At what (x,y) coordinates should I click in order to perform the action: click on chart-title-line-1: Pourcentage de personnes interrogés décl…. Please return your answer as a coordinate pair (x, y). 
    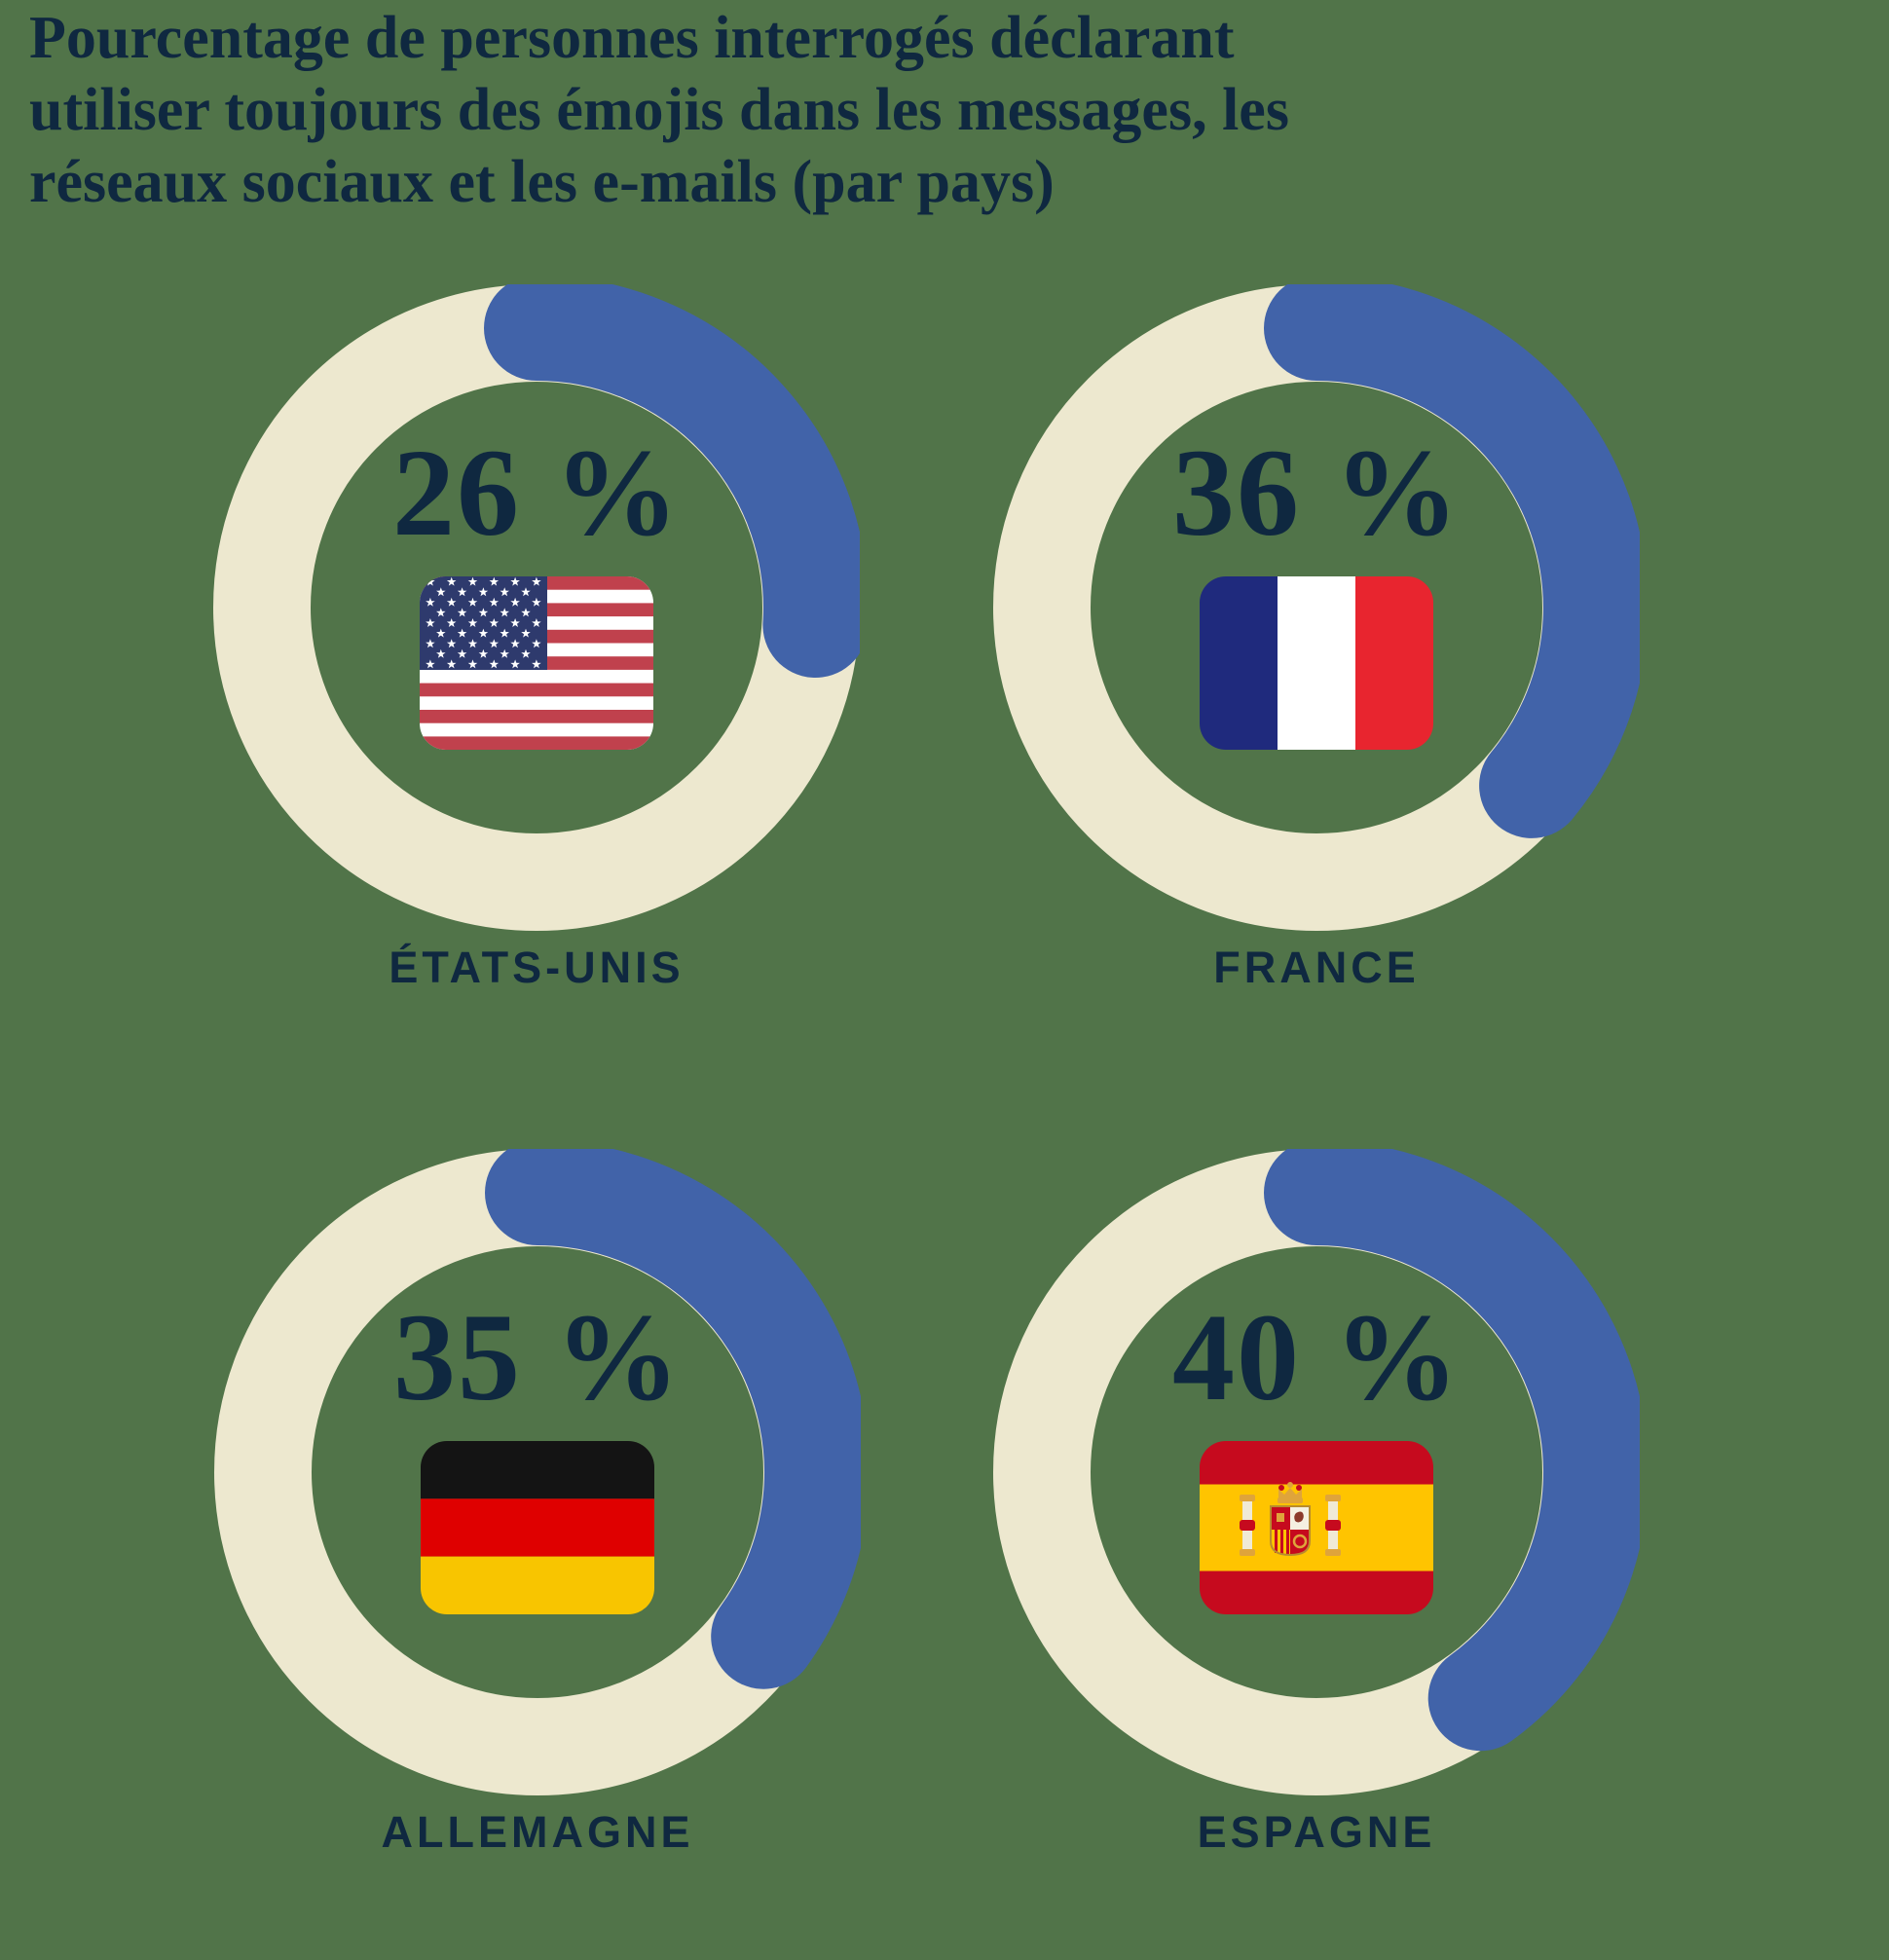
    Looking at the image, I should click on (632, 38).